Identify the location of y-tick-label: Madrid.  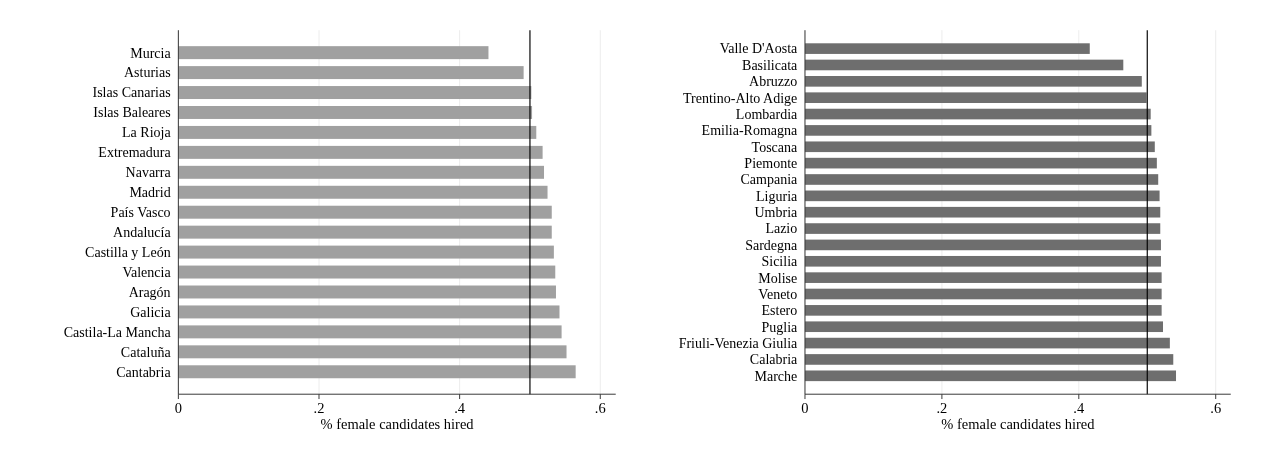
(150, 193).